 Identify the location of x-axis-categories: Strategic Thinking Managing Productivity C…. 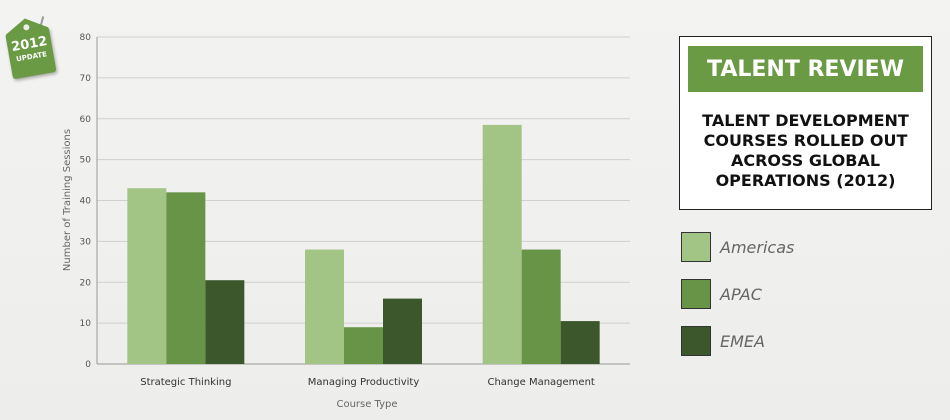
(367, 382).